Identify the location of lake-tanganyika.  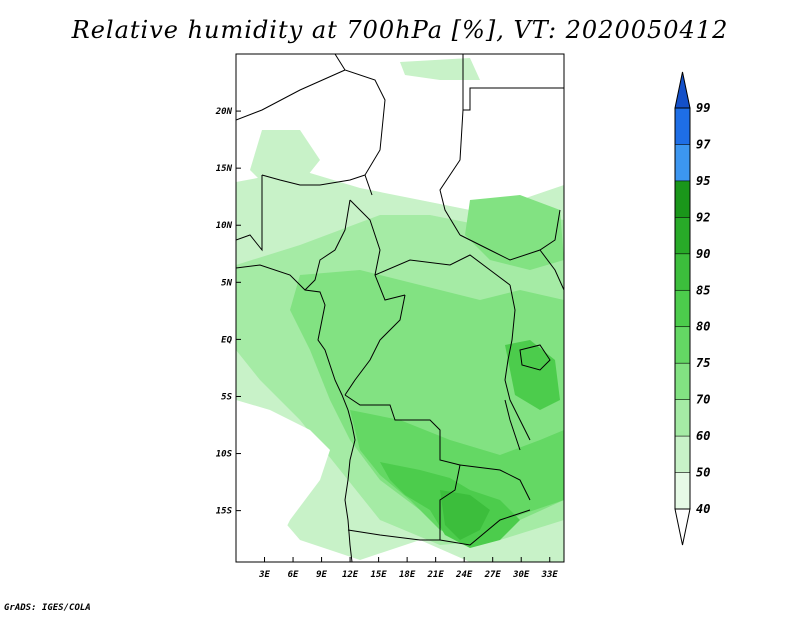
(512, 425).